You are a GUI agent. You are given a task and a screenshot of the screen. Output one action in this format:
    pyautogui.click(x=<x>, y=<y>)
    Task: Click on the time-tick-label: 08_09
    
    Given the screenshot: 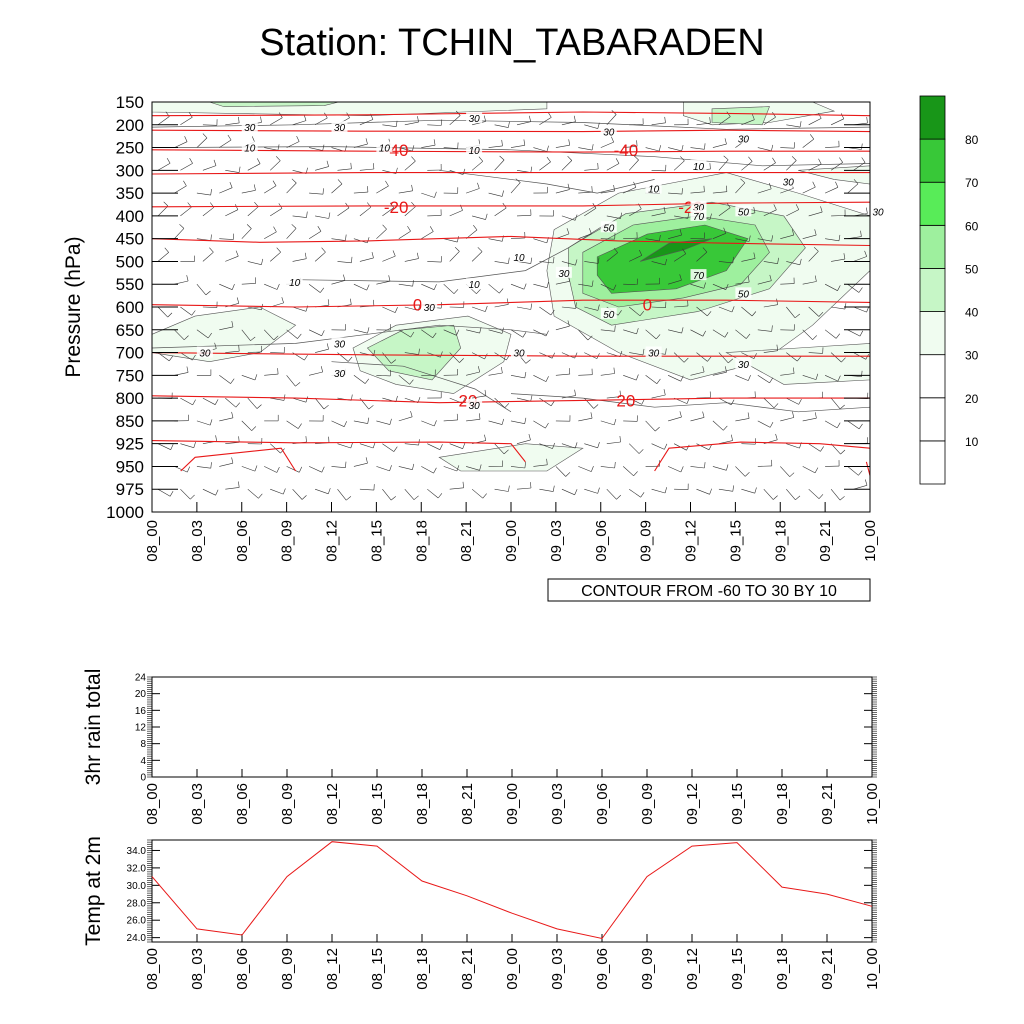 What is the action you would take?
    pyautogui.click(x=287, y=541)
    